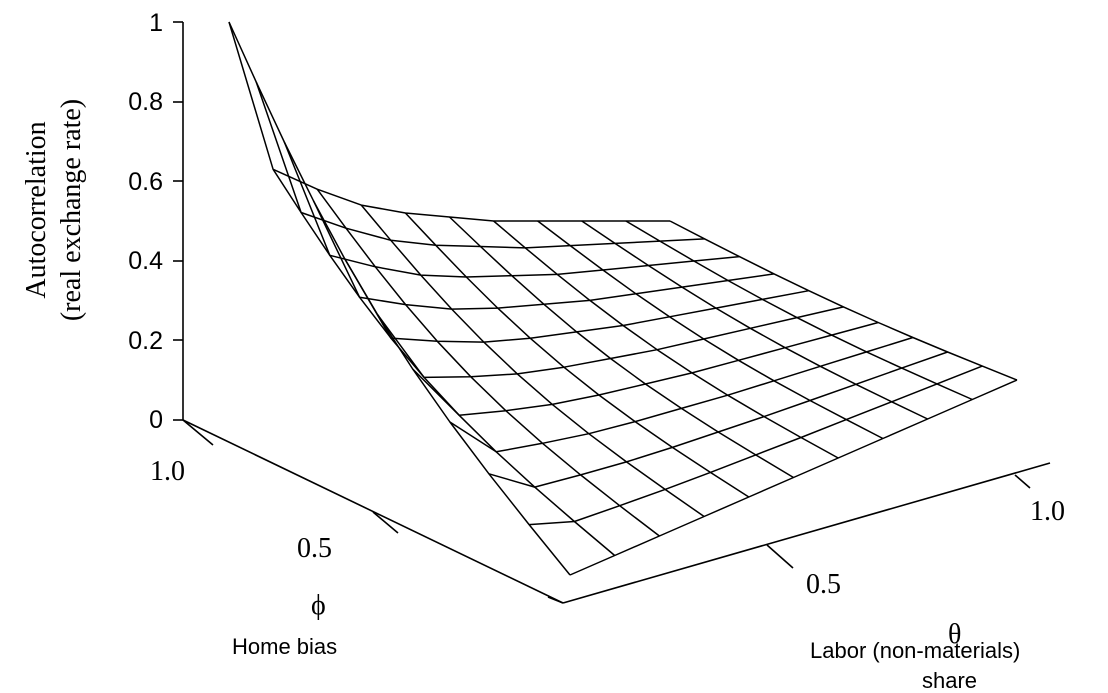  I want to click on phi-axis-line, so click(373, 511).